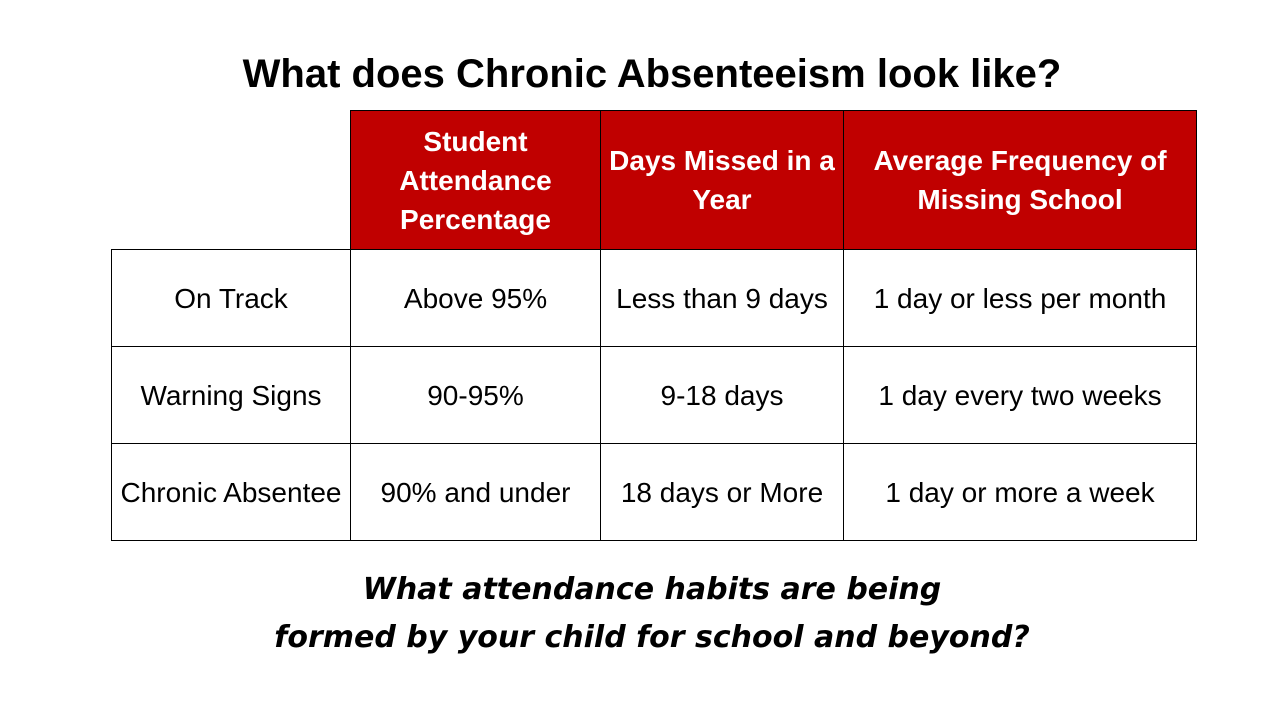 The height and width of the screenshot is (720, 1280). I want to click on cell-average-frequency: 1 day every two weeks, so click(1020, 395).